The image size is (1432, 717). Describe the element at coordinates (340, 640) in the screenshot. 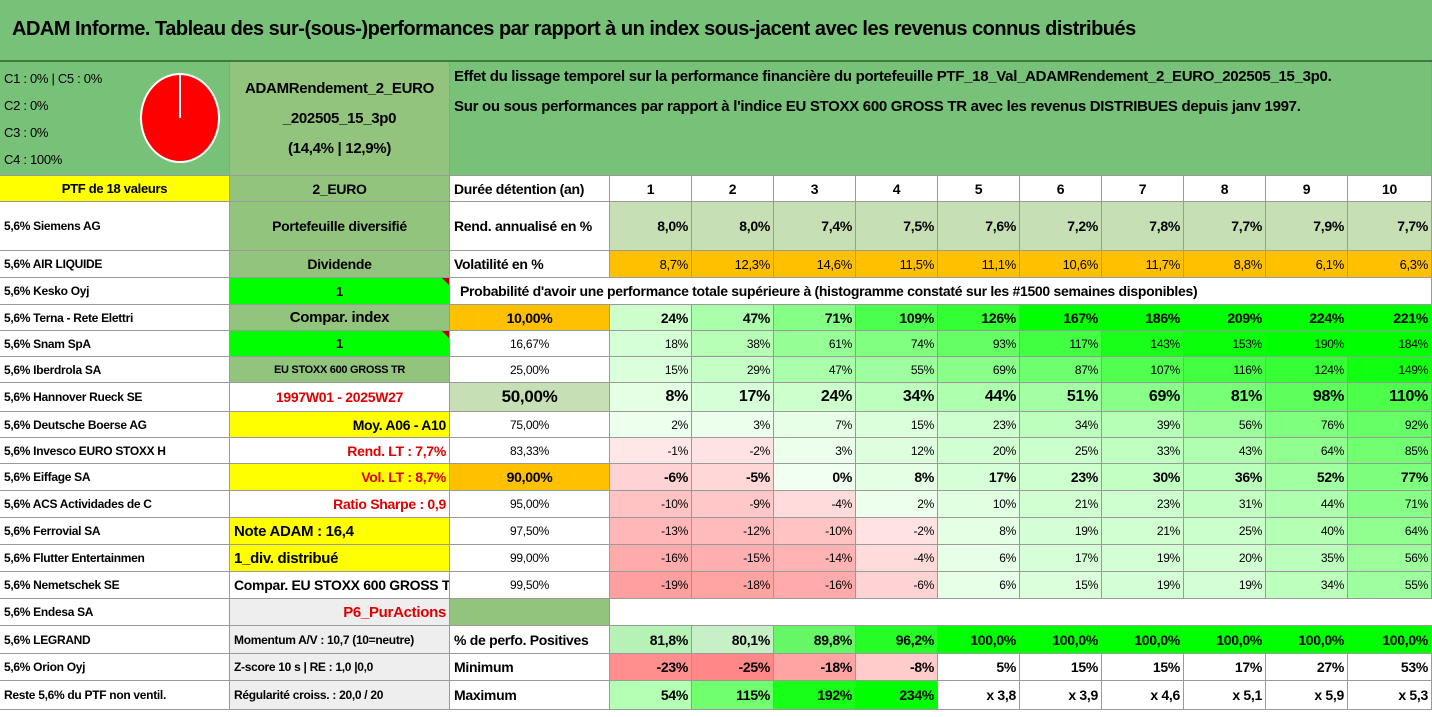

I see `info-cell: Momentum A/V : 10,7 (10=neutre)` at that location.